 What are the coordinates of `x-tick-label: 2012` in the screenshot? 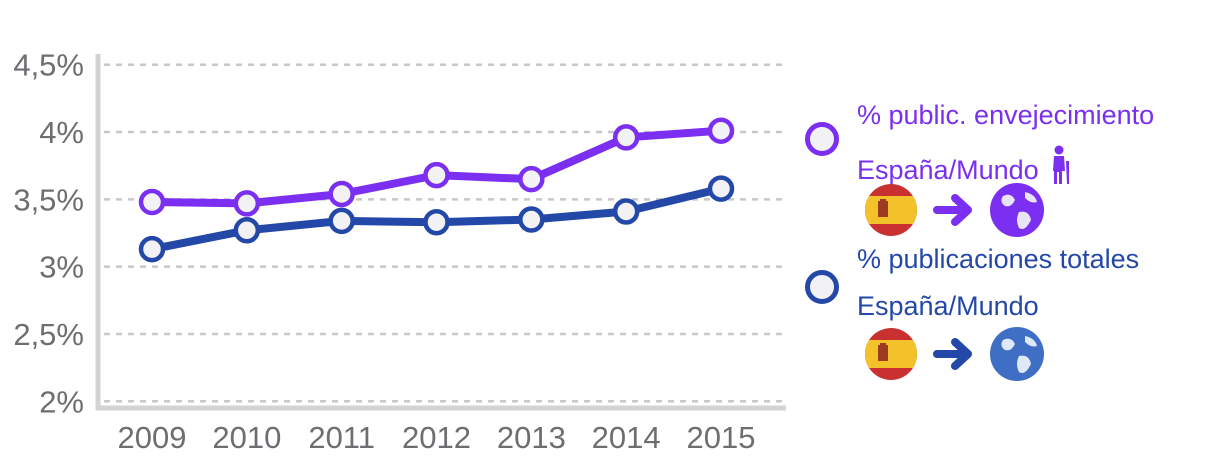 It's located at (436, 437).